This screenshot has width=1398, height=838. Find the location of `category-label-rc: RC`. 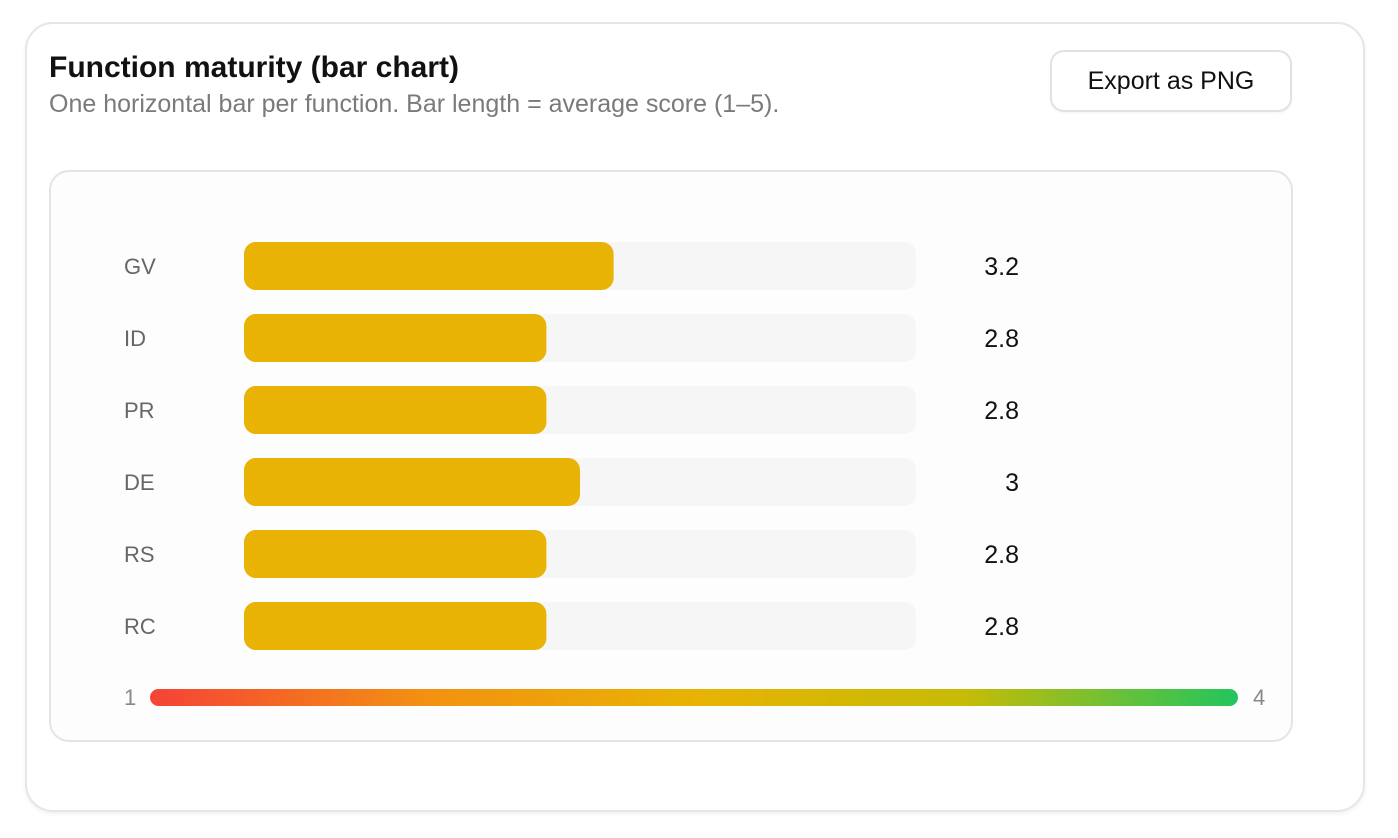

category-label-rc: RC is located at coordinates (140, 626).